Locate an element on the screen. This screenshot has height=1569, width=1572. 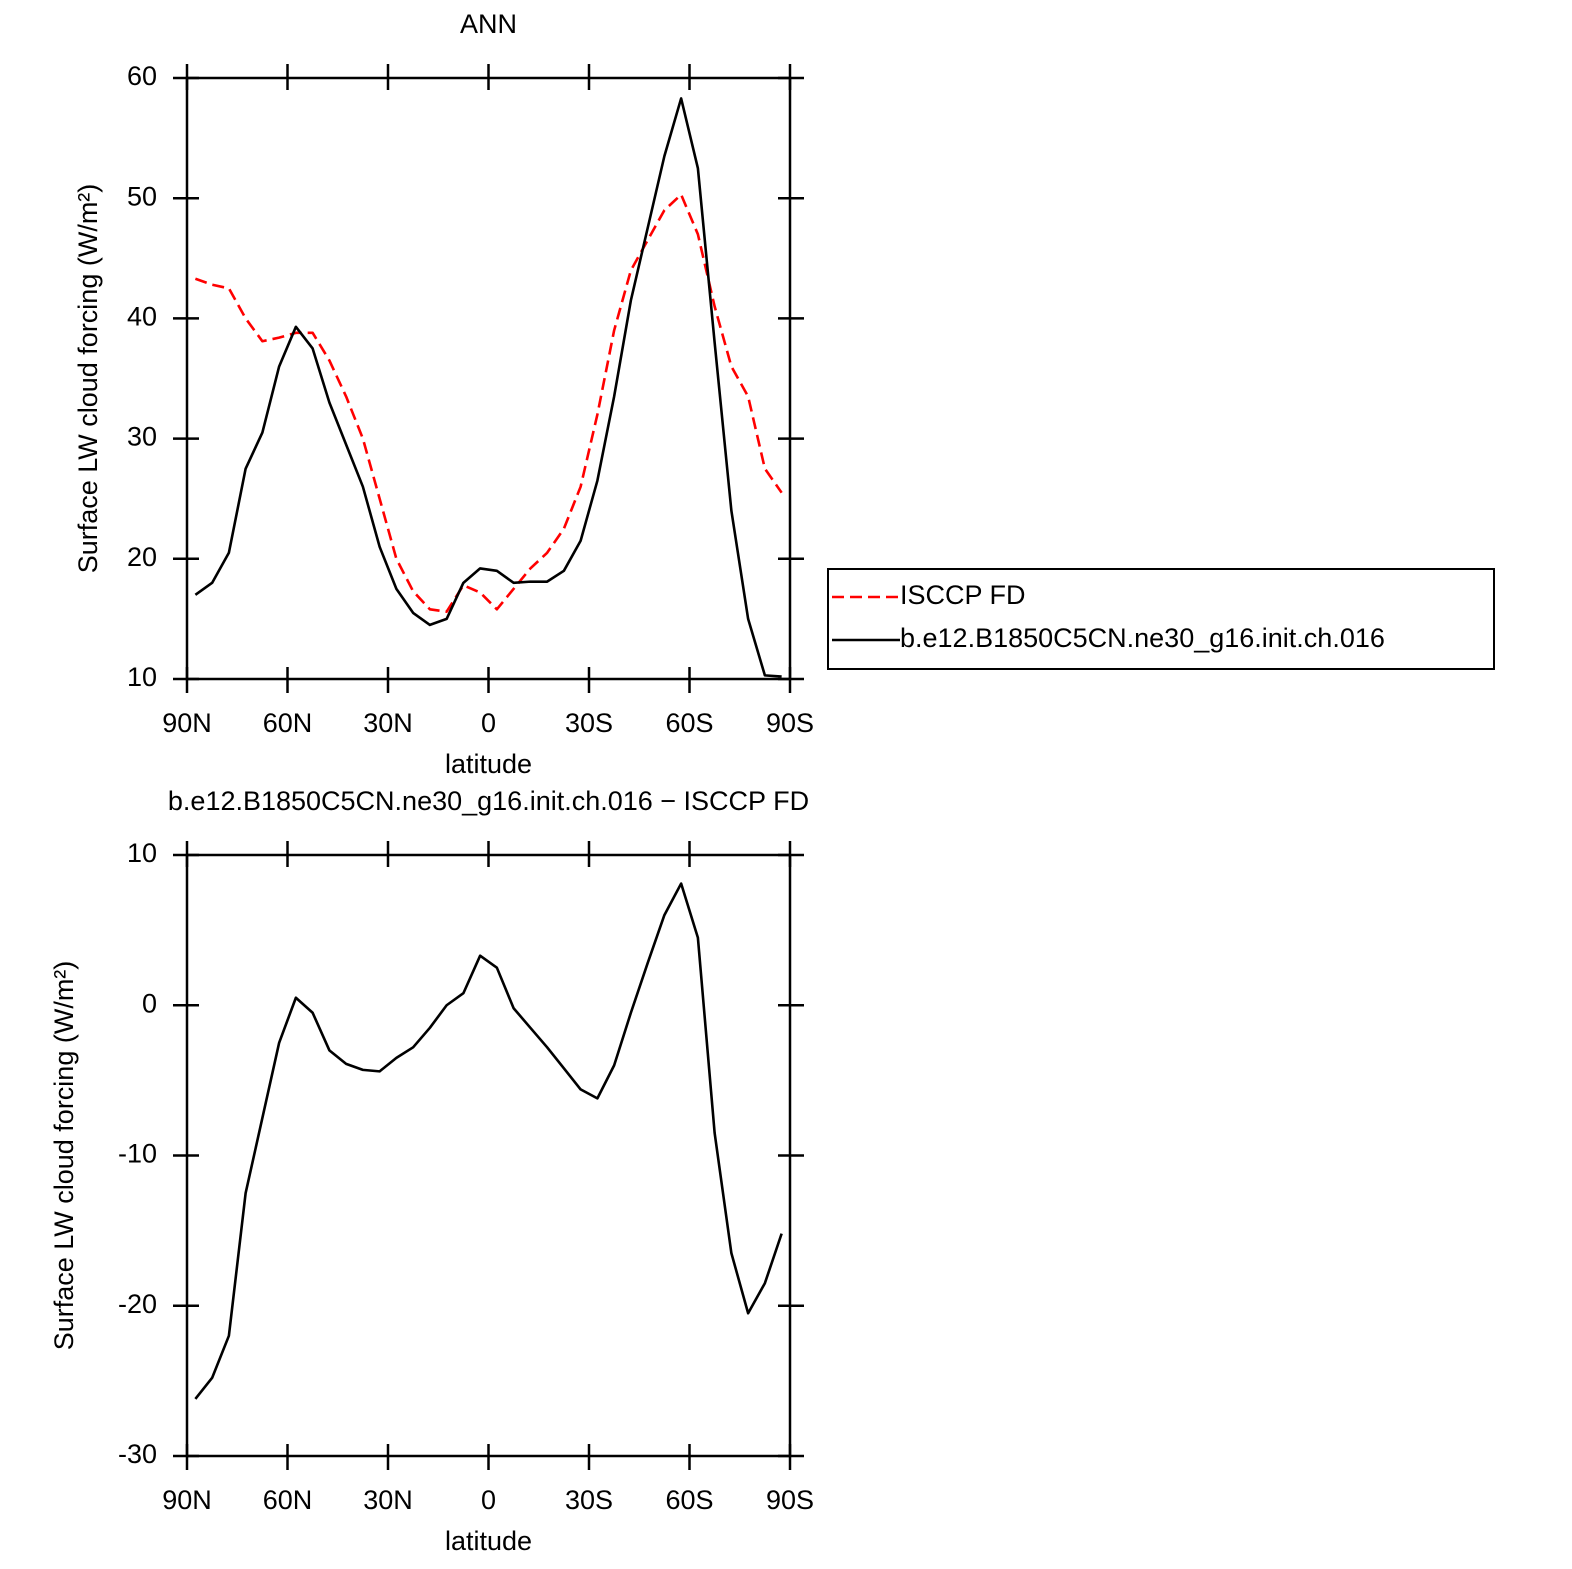
legend-label: ISCCP FD is located at coordinates (963, 595).